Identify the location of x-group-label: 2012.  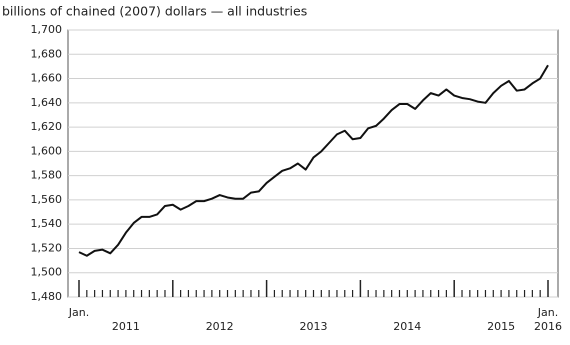
(220, 326).